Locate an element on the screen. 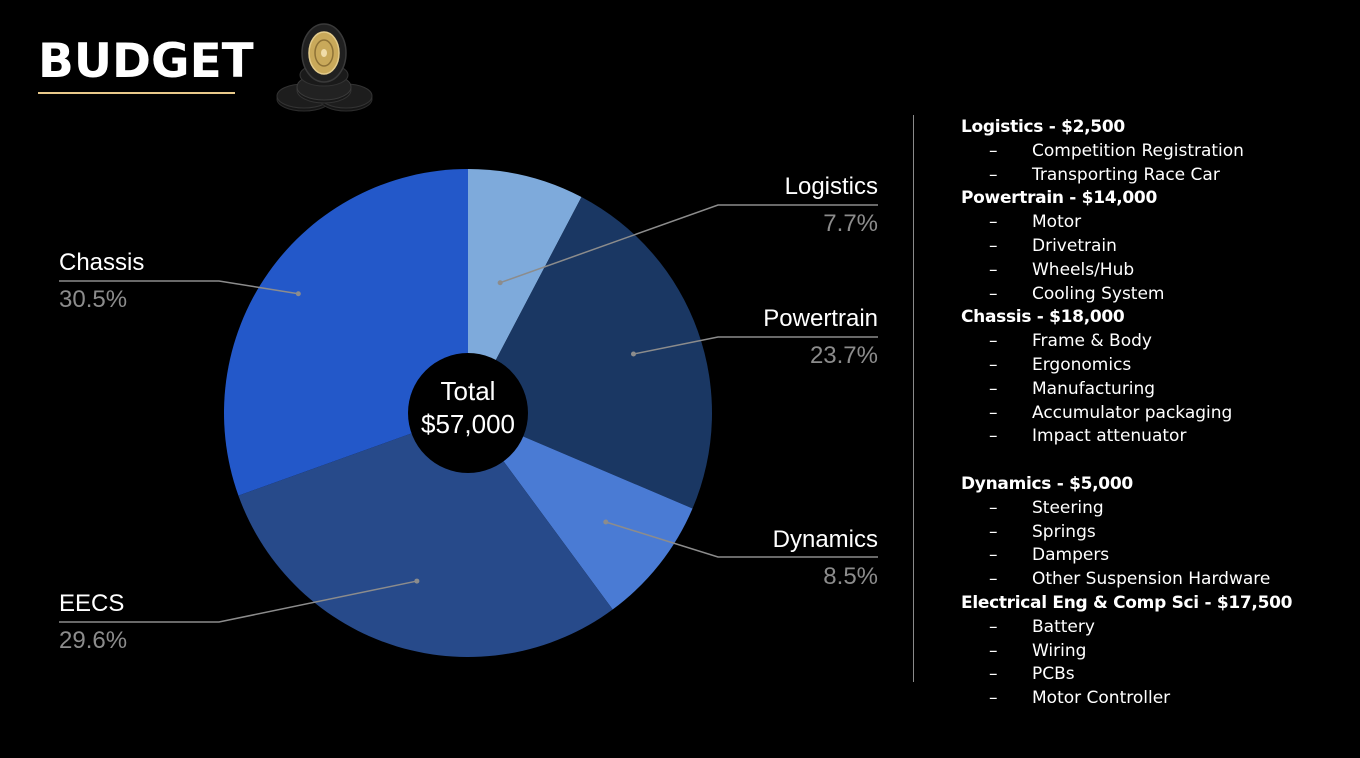 This screenshot has width=1360, height=758. list-item: – Motor is located at coordinates (1156, 223).